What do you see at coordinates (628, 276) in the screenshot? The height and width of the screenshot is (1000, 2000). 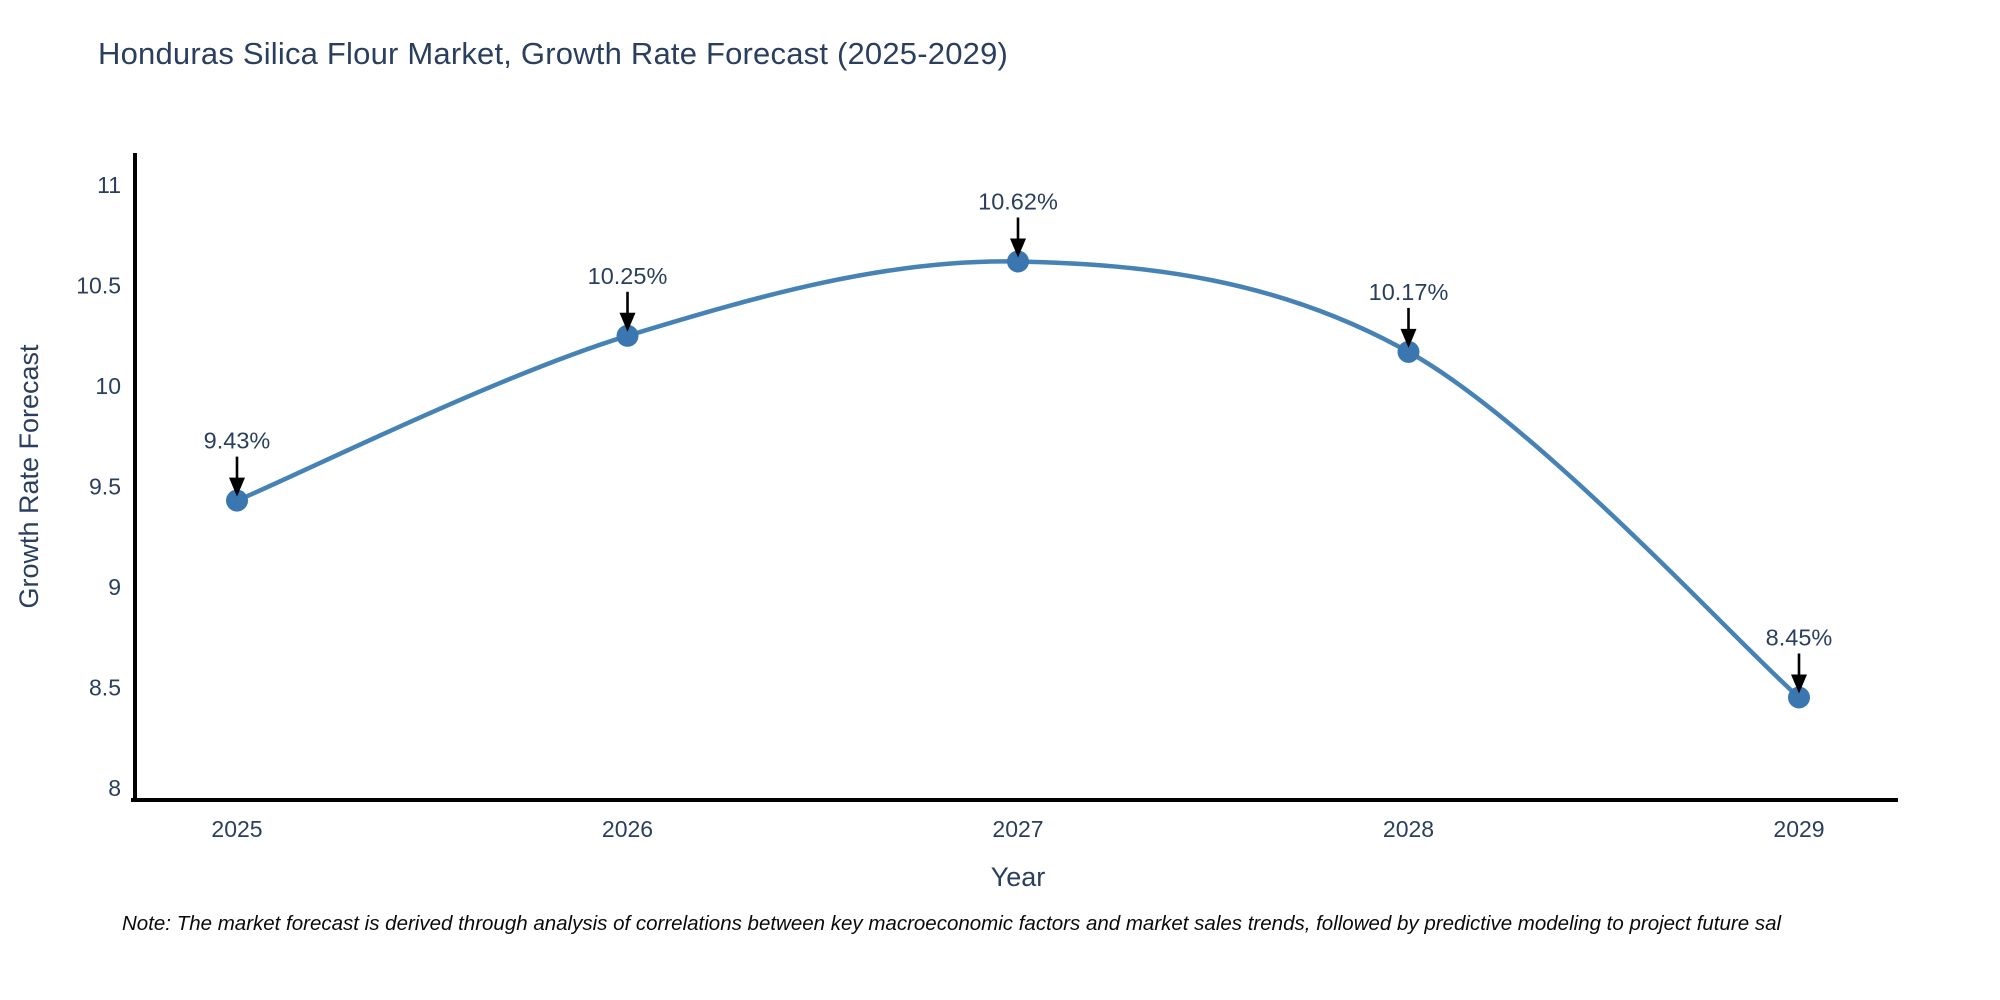 I see `point-label: 10.25%` at bounding box center [628, 276].